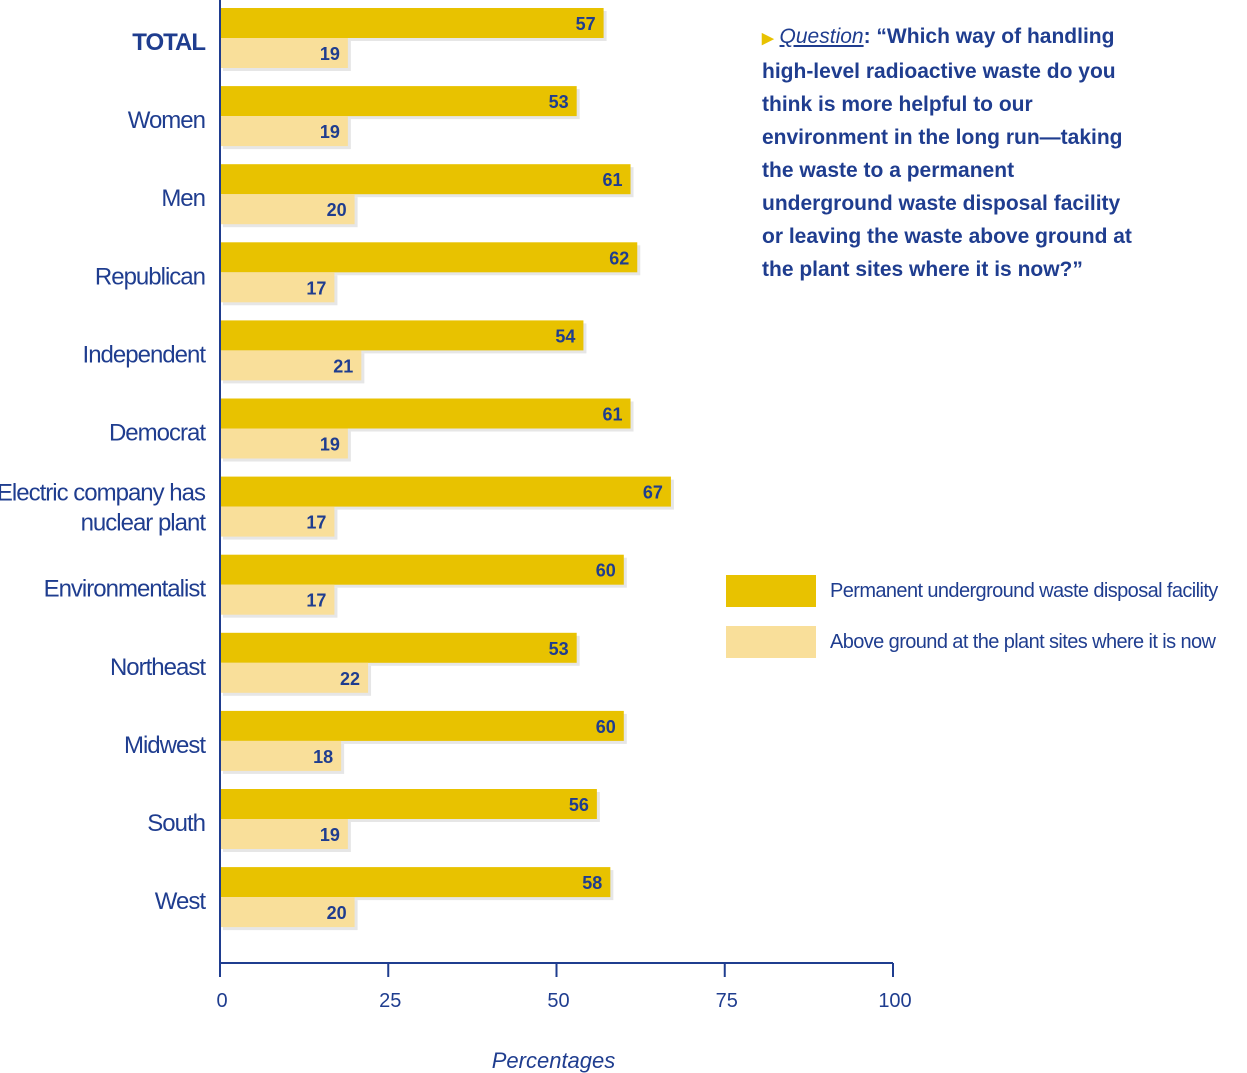  What do you see at coordinates (181, 901) in the screenshot?
I see `category-label: West` at bounding box center [181, 901].